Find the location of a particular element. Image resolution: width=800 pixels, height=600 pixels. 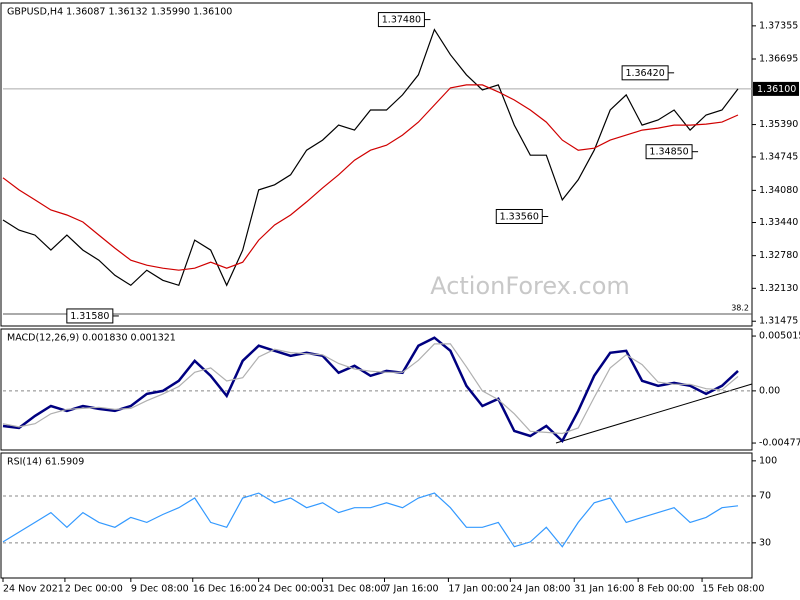

y-tick-label: 1.36695 is located at coordinates (778, 59).